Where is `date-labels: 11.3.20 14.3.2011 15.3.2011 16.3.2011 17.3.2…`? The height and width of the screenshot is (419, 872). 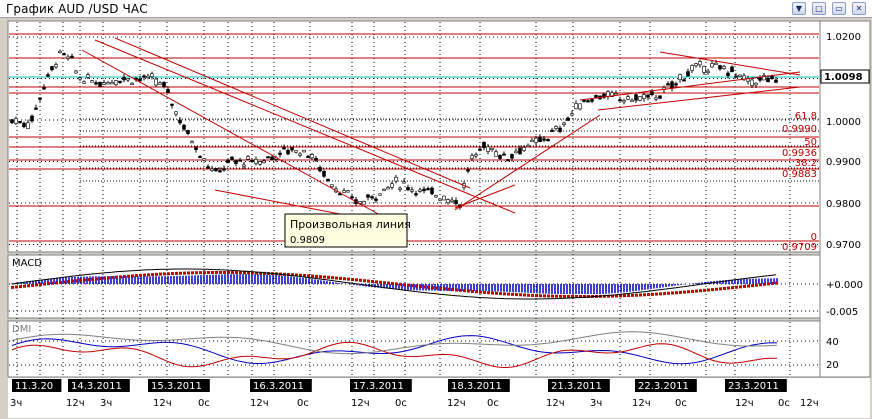
date-labels: 11.3.20 14.3.2011 15.3.2011 16.3.2011 17.3.2… is located at coordinates (399, 385).